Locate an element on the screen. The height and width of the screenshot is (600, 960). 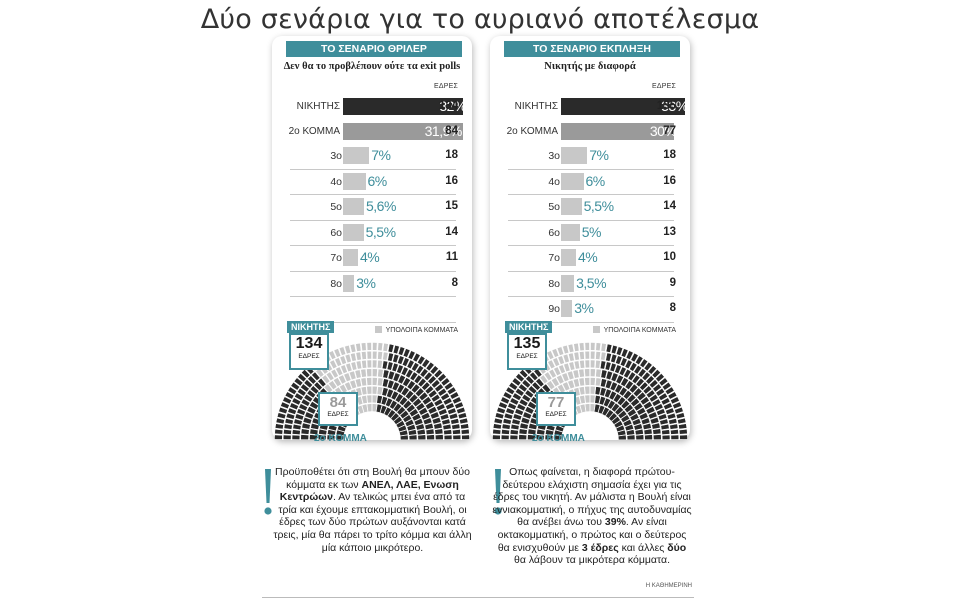
bar-row: 7ο 4% 11 is located at coordinates (374, 259).